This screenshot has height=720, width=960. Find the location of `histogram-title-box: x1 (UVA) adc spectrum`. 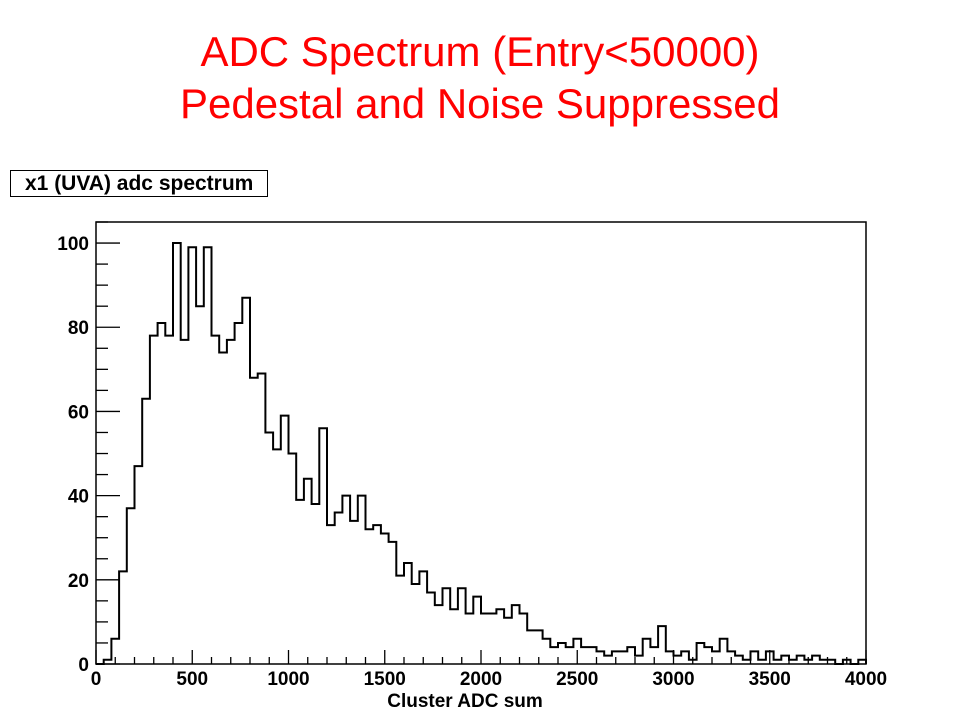

histogram-title-box: x1 (UVA) adc spectrum is located at coordinates (139, 183).